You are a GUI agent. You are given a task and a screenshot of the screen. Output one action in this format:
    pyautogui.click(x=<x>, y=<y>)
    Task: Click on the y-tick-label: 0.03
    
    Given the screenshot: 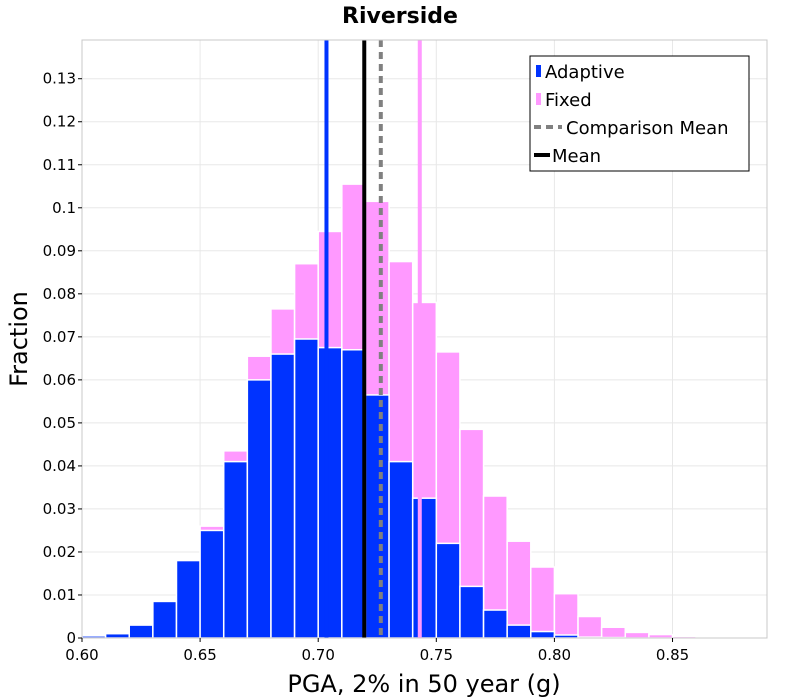 What is the action you would take?
    pyautogui.click(x=59, y=509)
    